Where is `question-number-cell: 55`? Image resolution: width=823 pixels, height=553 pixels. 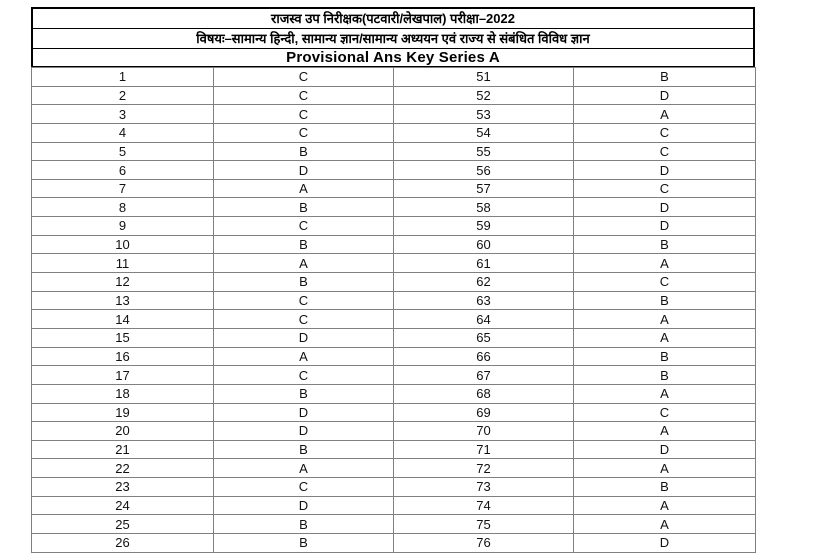
question-number-cell: 55 is located at coordinates (483, 151).